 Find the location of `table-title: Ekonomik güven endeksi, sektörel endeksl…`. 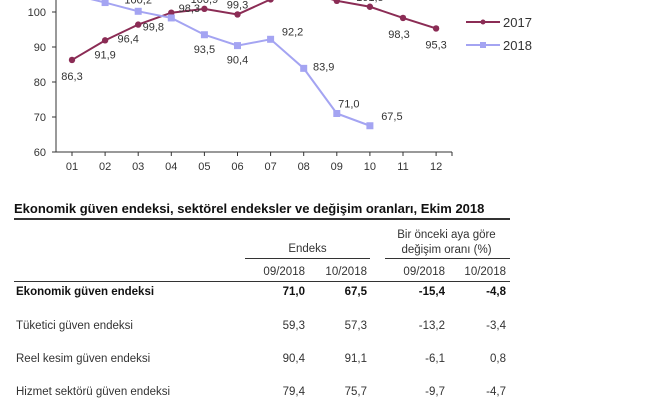

table-title: Ekonomik güven endeksi, sektörel endeksl… is located at coordinates (249, 208).